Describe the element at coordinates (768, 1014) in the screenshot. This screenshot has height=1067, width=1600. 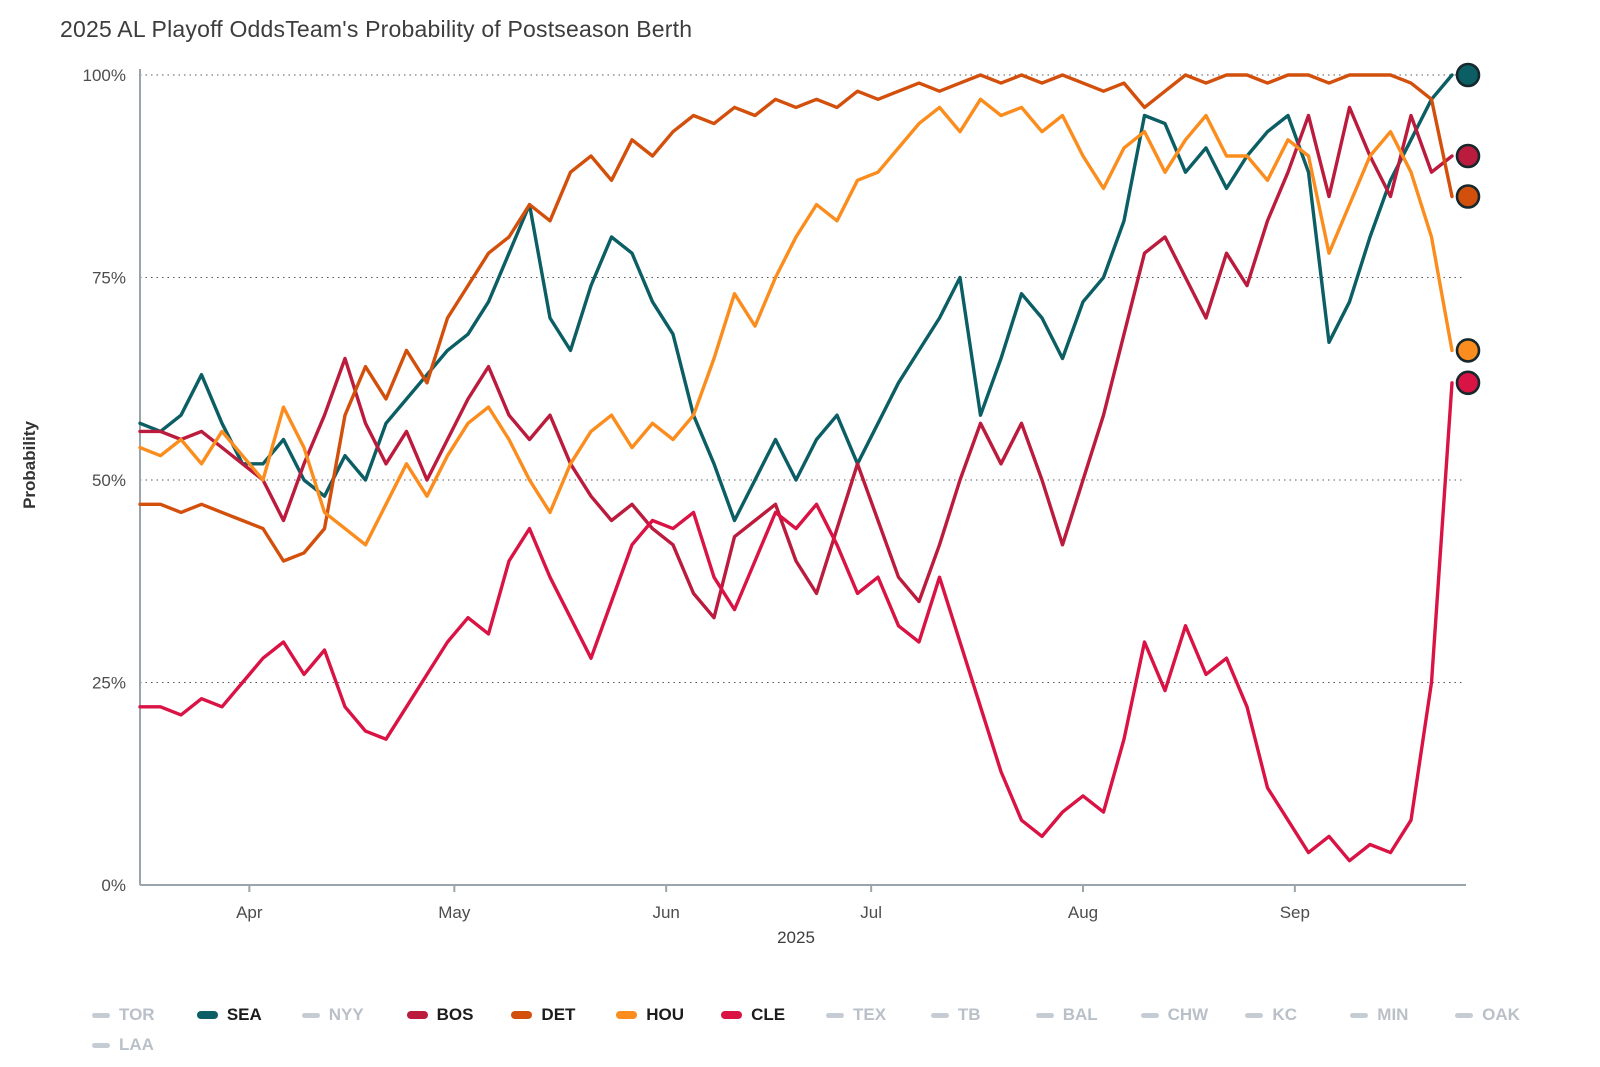
I see `legend-label-CLE: CLE` at that location.